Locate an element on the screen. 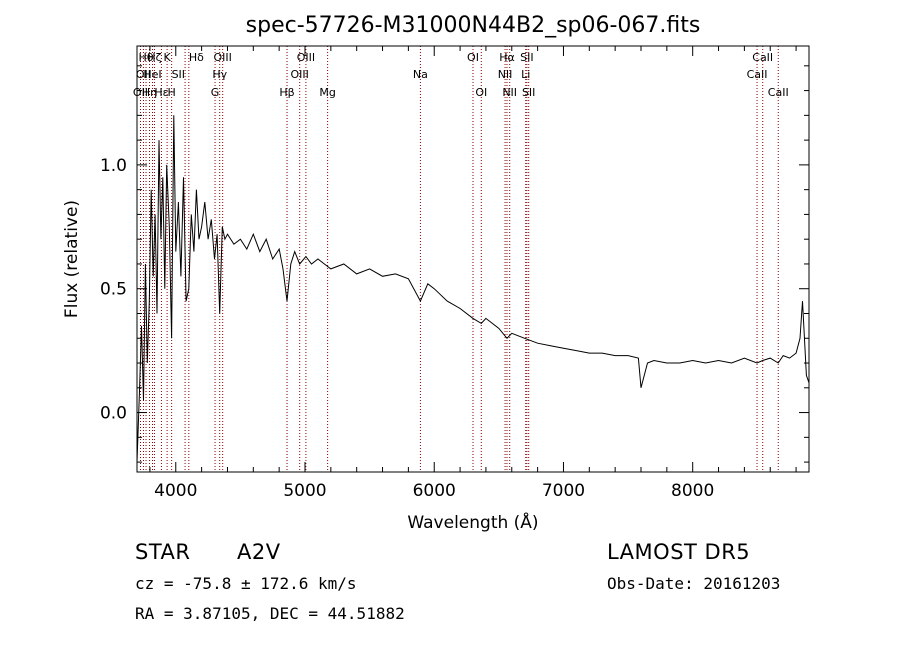  line-marker-label: Hε is located at coordinates (161, 92).